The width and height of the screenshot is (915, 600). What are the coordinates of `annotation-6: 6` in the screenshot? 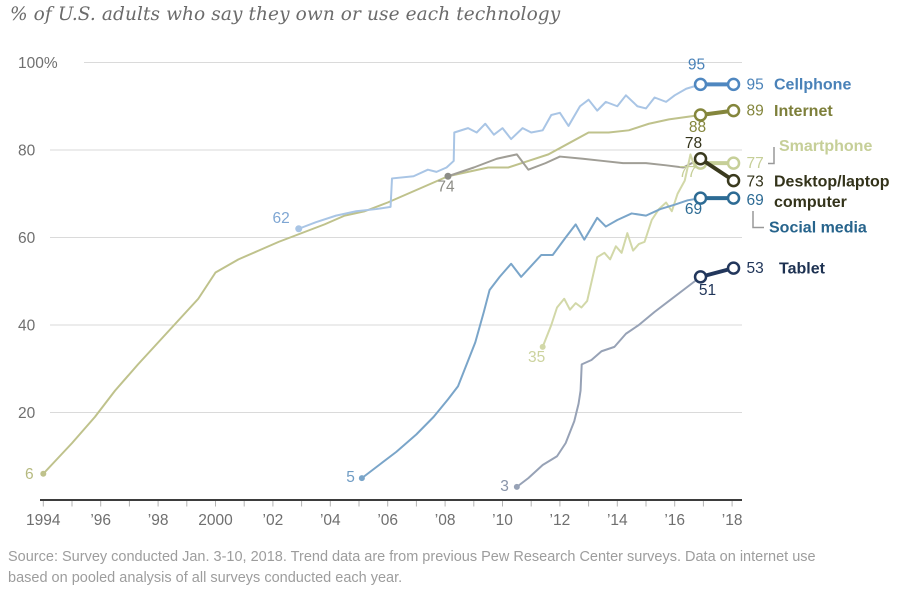 It's located at (29, 474).